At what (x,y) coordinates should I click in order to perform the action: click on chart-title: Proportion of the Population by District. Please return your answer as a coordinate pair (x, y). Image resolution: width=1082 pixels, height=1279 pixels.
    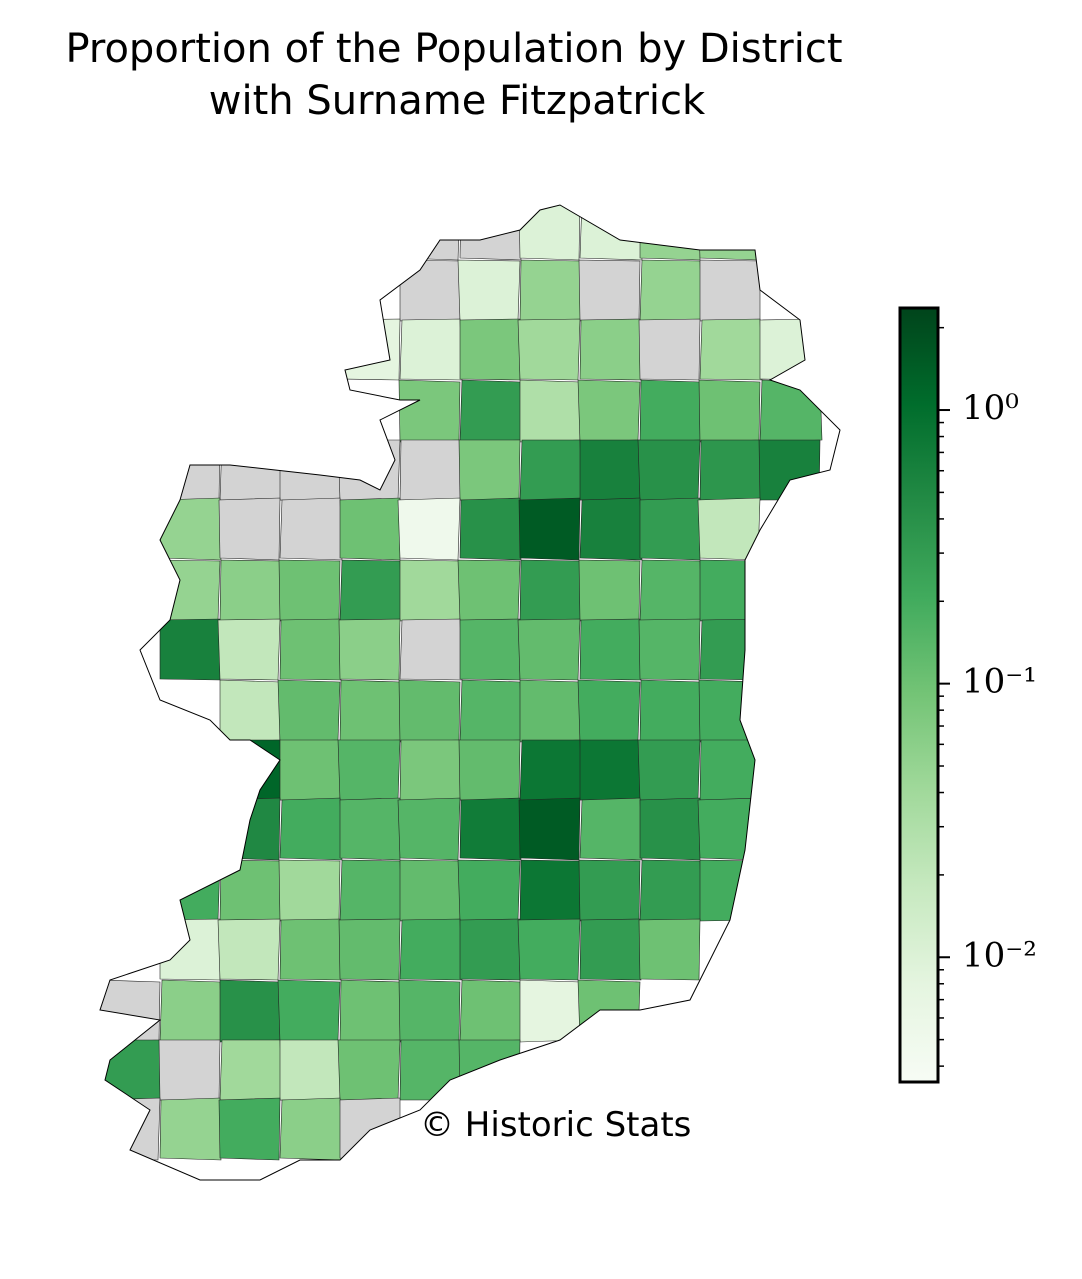
    Looking at the image, I should click on (453, 49).